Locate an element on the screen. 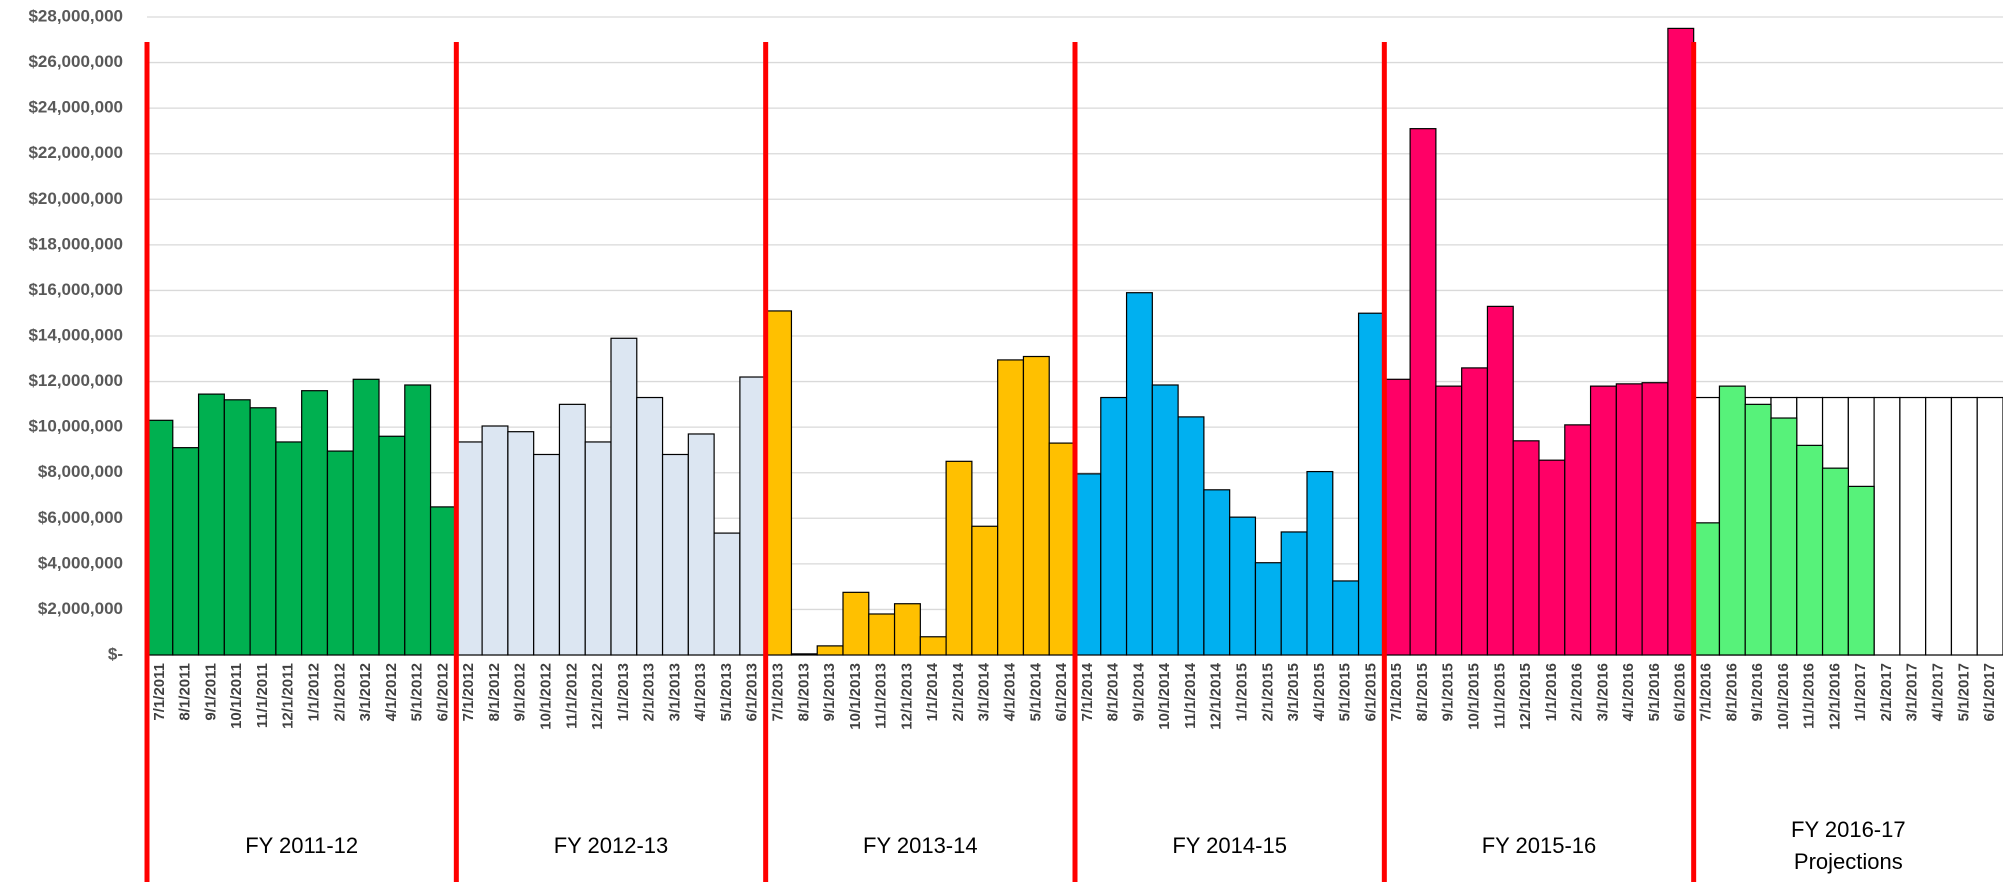  x-tick-label: 6/1/2017 is located at coordinates (1989, 692).